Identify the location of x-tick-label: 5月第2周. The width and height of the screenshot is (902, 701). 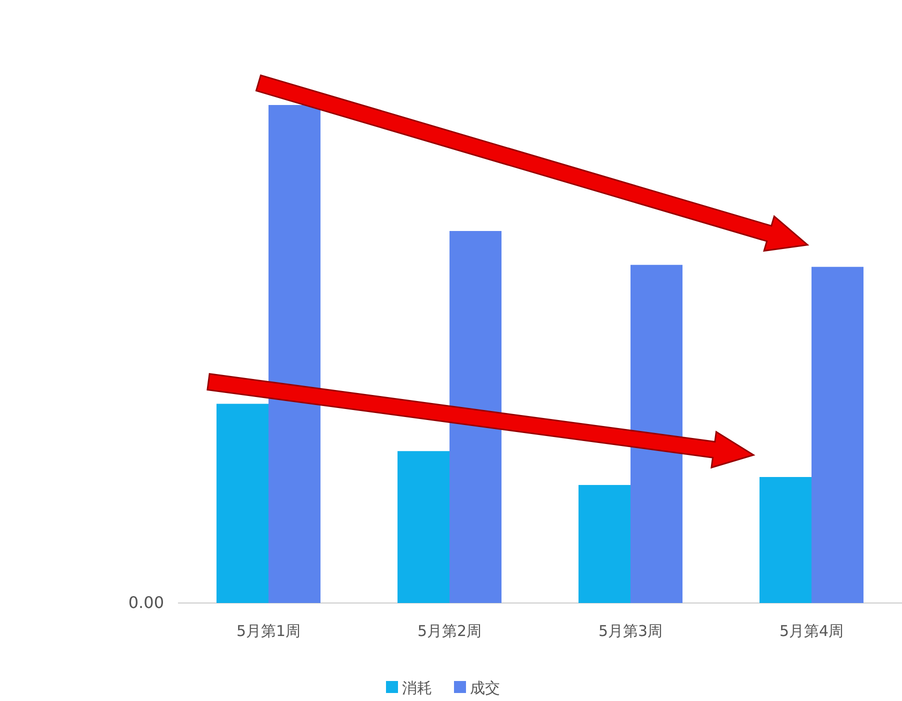
(449, 631).